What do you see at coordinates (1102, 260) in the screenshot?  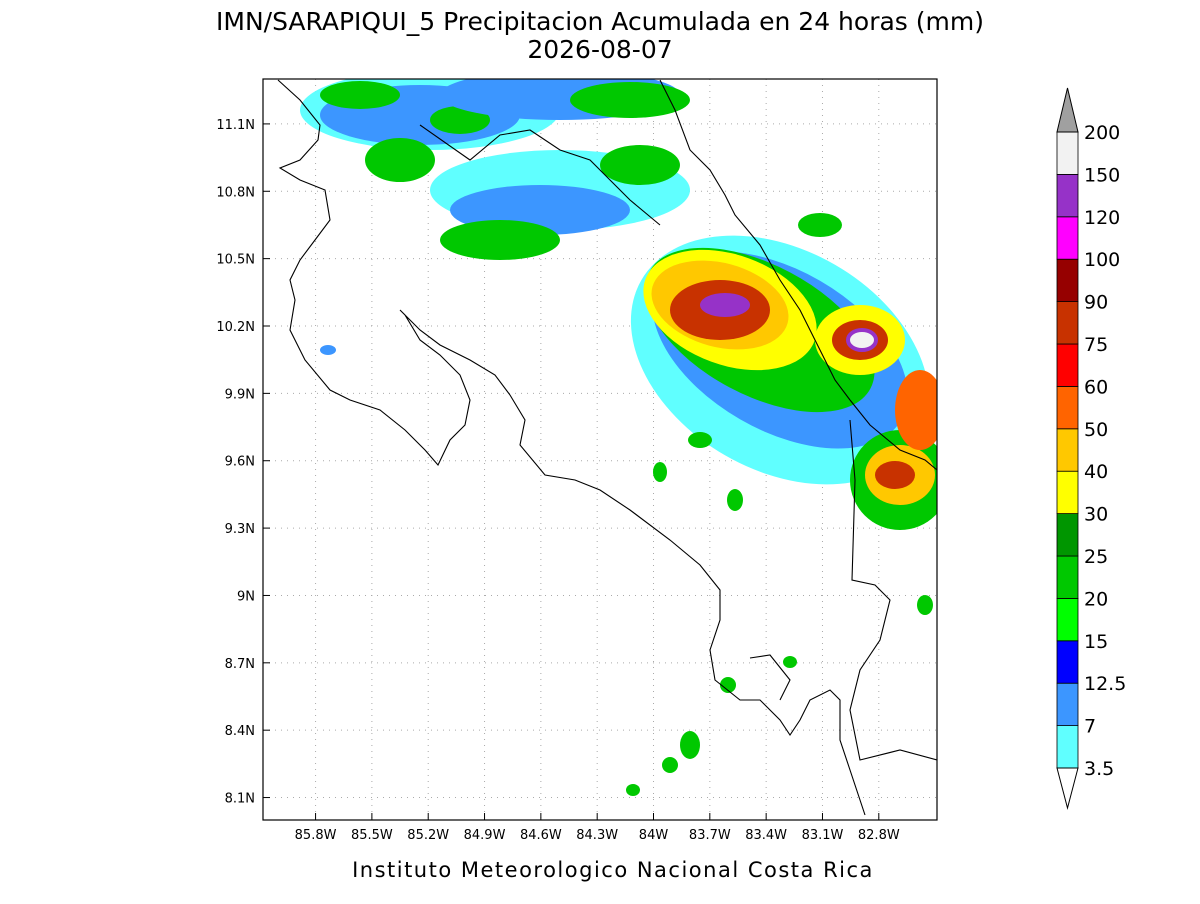 I see `colorbar-label: 100` at bounding box center [1102, 260].